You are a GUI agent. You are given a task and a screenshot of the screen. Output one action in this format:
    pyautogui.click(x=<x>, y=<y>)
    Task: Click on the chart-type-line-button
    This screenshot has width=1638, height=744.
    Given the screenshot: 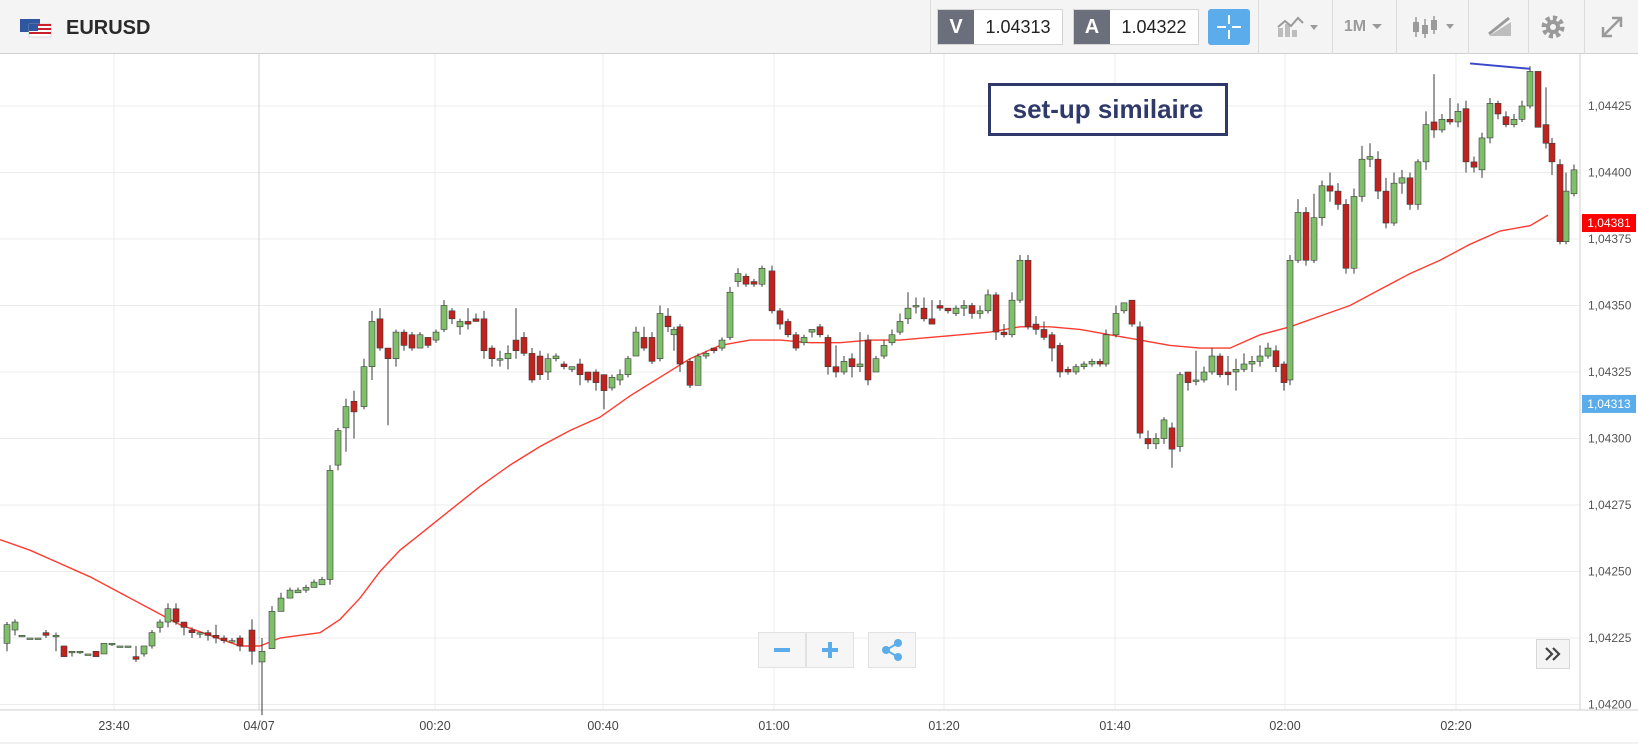 What is the action you would take?
    pyautogui.click(x=1298, y=27)
    